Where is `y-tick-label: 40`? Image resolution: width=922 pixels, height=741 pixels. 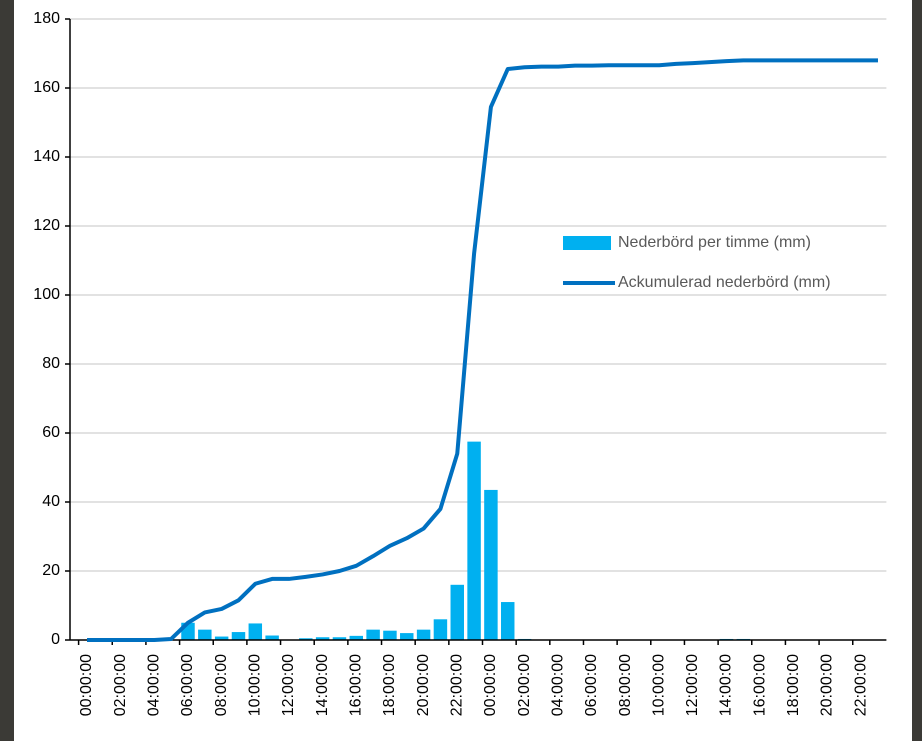
y-tick-label: 40 is located at coordinates (51, 501).